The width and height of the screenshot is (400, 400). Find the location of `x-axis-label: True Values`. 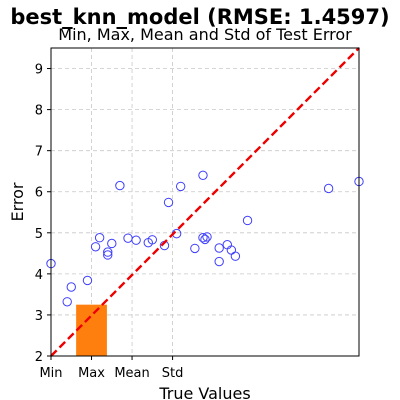

x-axis-label: True Values is located at coordinates (204, 392).